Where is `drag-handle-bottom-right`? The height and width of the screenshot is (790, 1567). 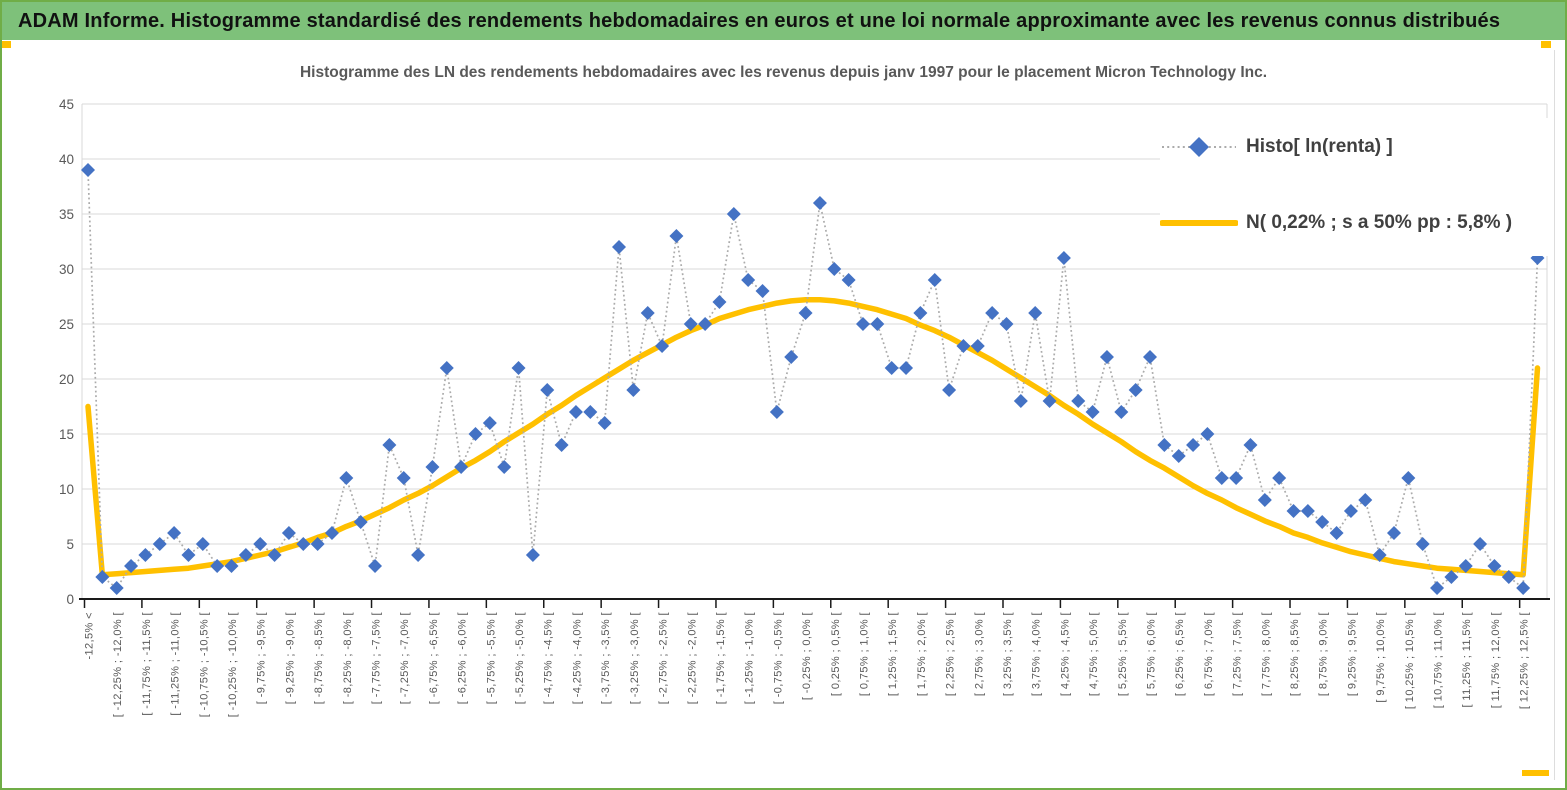
drag-handle-bottom-right is located at coordinates (1535, 773).